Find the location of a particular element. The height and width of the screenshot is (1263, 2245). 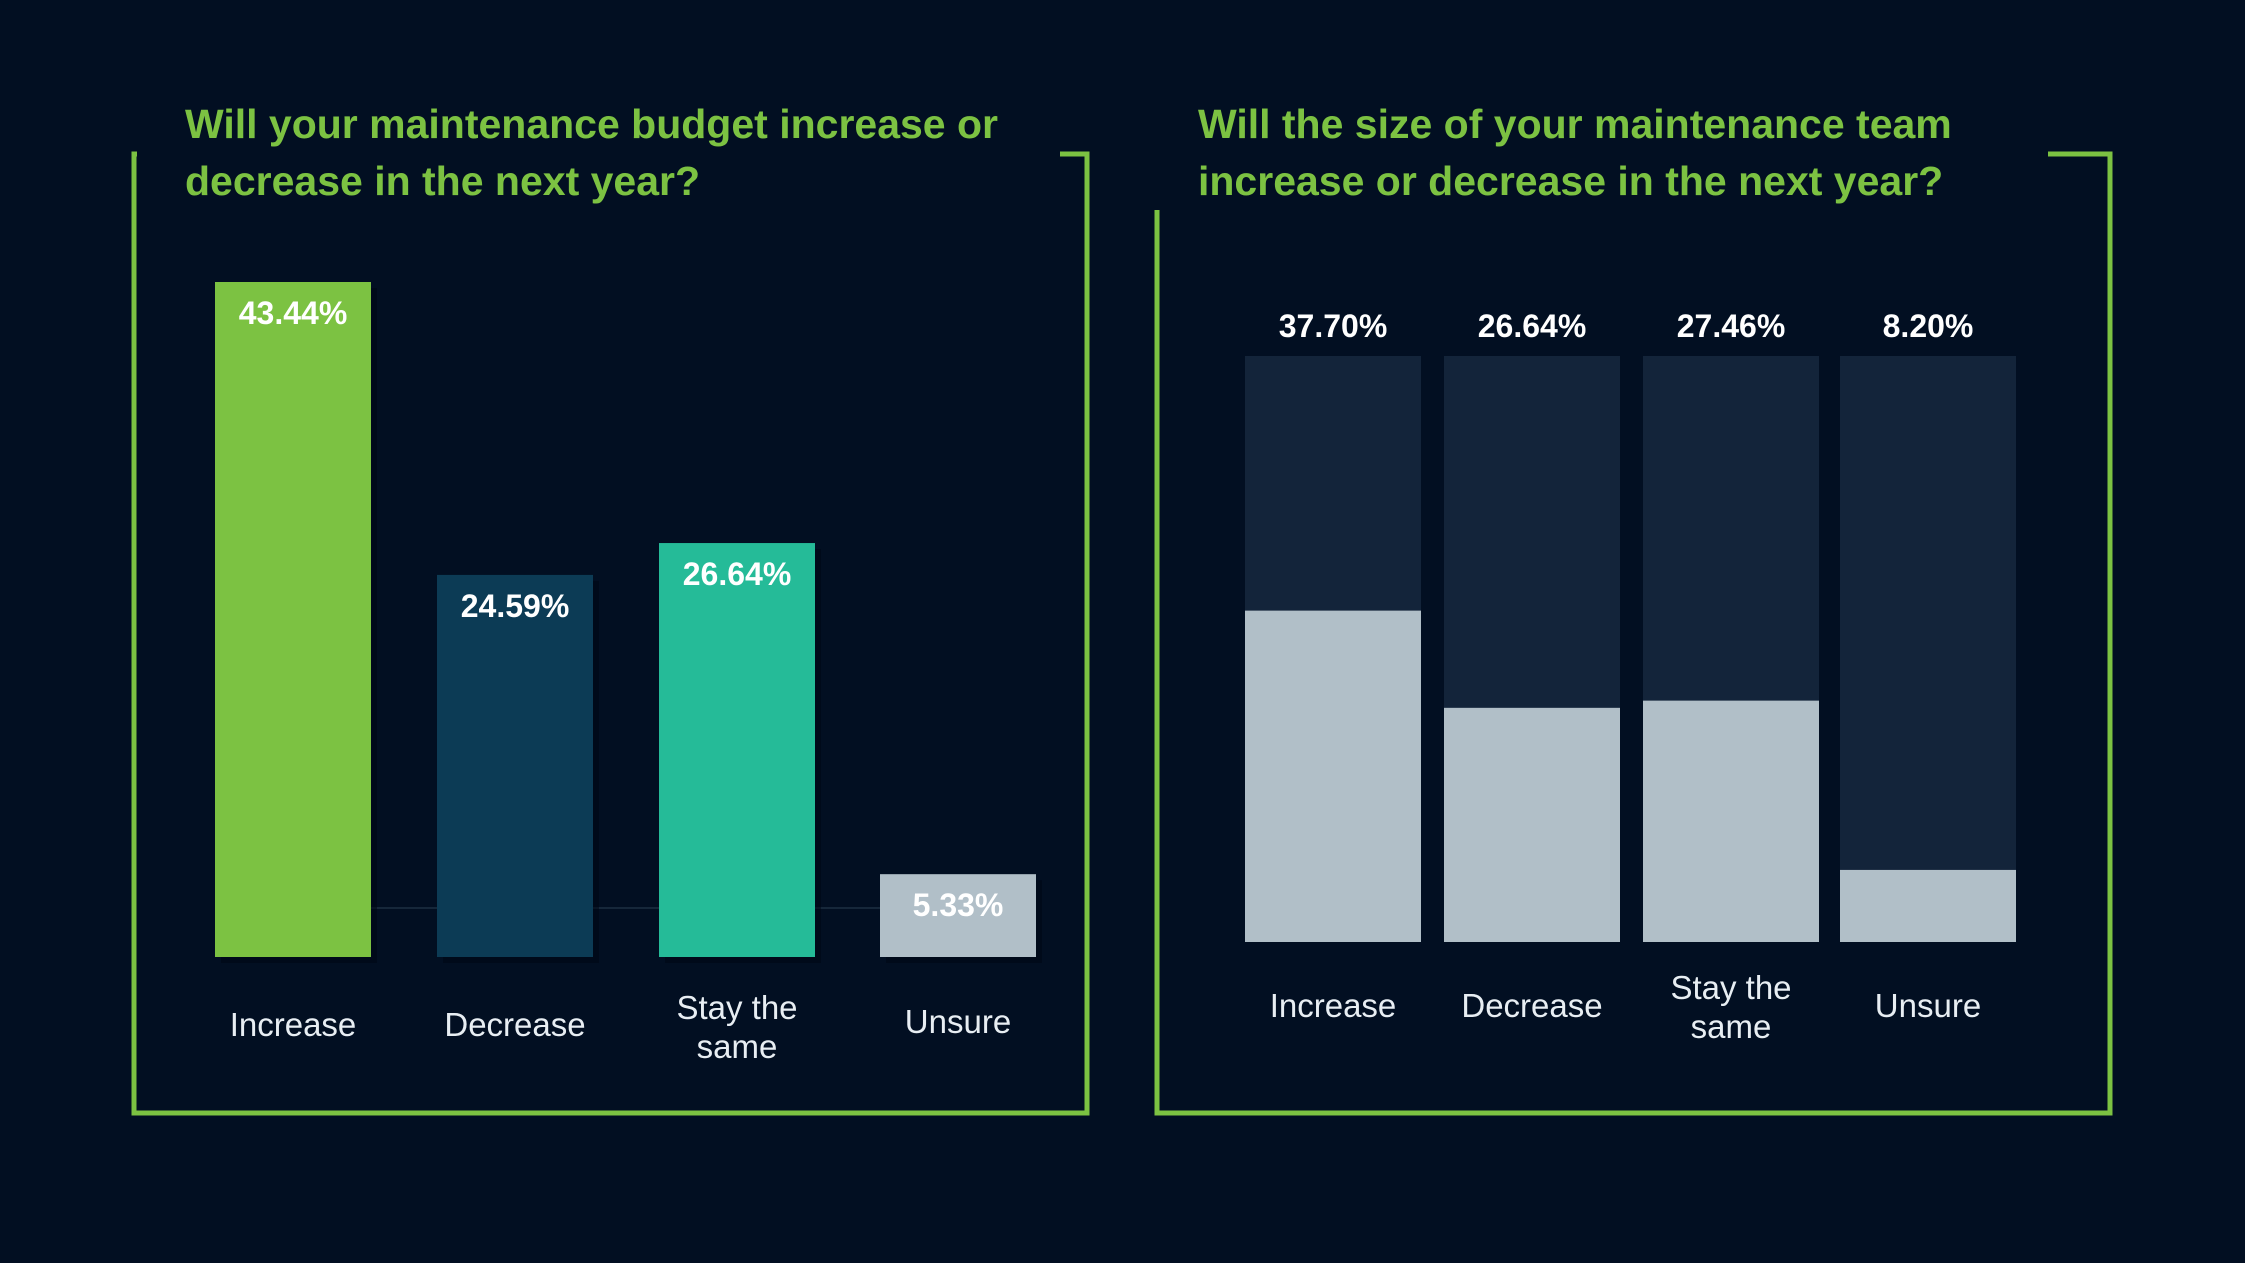

value-label-decrease: 24.59% is located at coordinates (515, 606).